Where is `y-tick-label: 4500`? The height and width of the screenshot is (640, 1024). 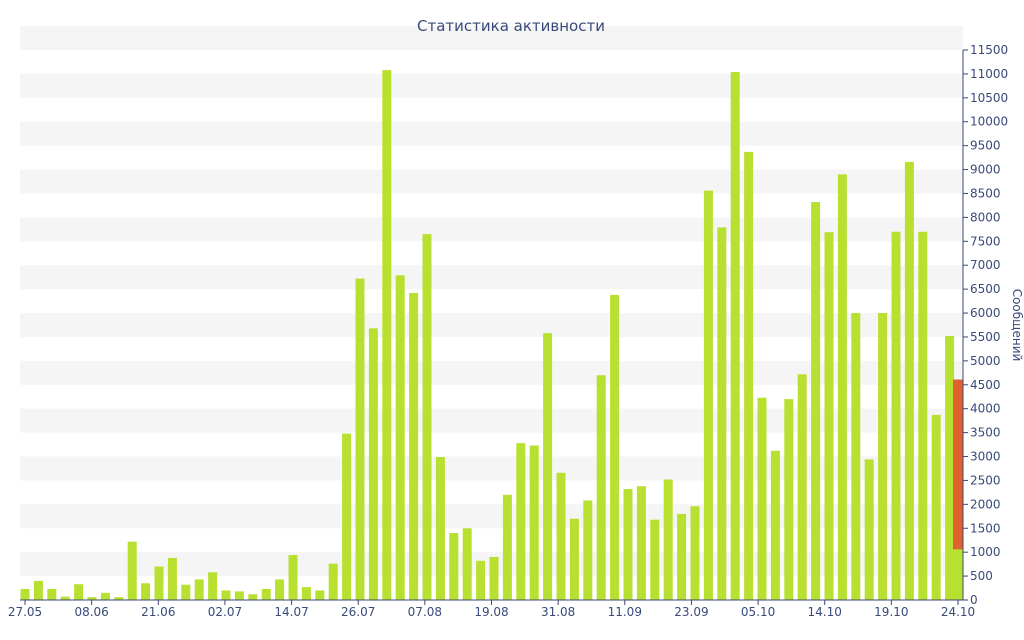
y-tick-label: 4500 is located at coordinates (985, 385).